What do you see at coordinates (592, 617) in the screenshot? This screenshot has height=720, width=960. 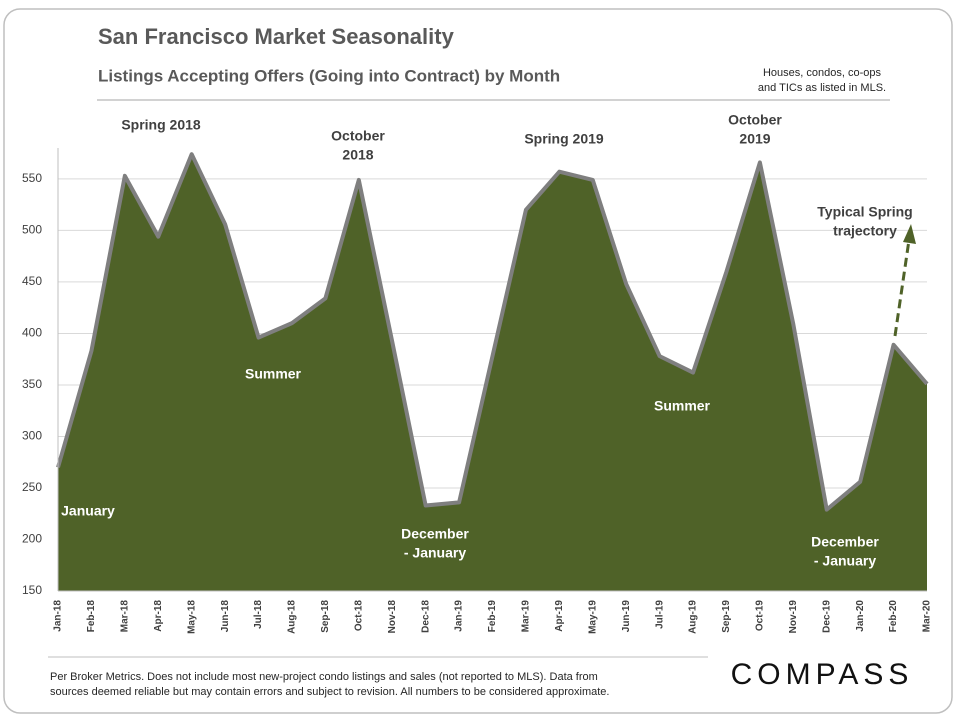 I see `x-tick-label: May-19` at bounding box center [592, 617].